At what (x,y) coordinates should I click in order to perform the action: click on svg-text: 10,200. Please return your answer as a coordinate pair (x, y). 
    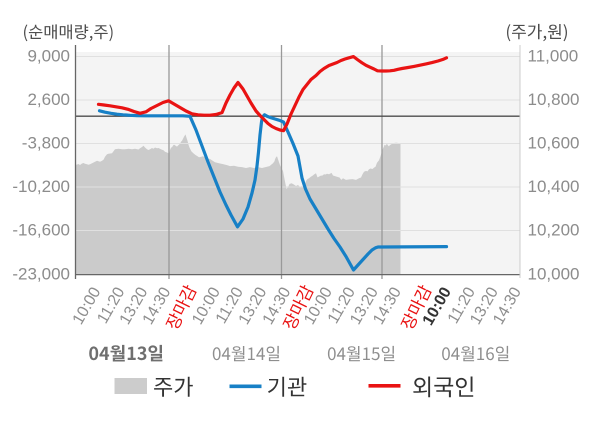
    Looking at the image, I should click on (554, 230).